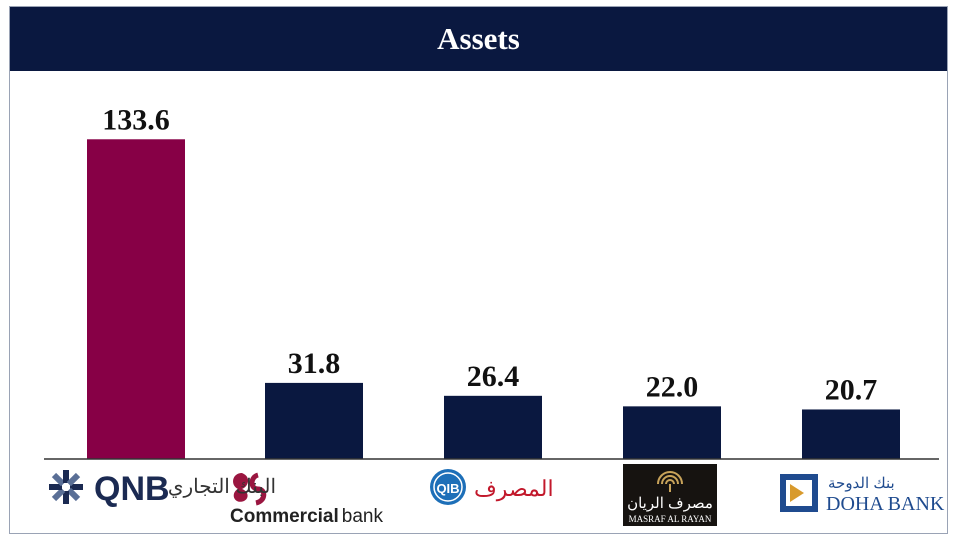 The height and width of the screenshot is (540, 957). I want to click on chart-title: Assets, so click(478, 38).